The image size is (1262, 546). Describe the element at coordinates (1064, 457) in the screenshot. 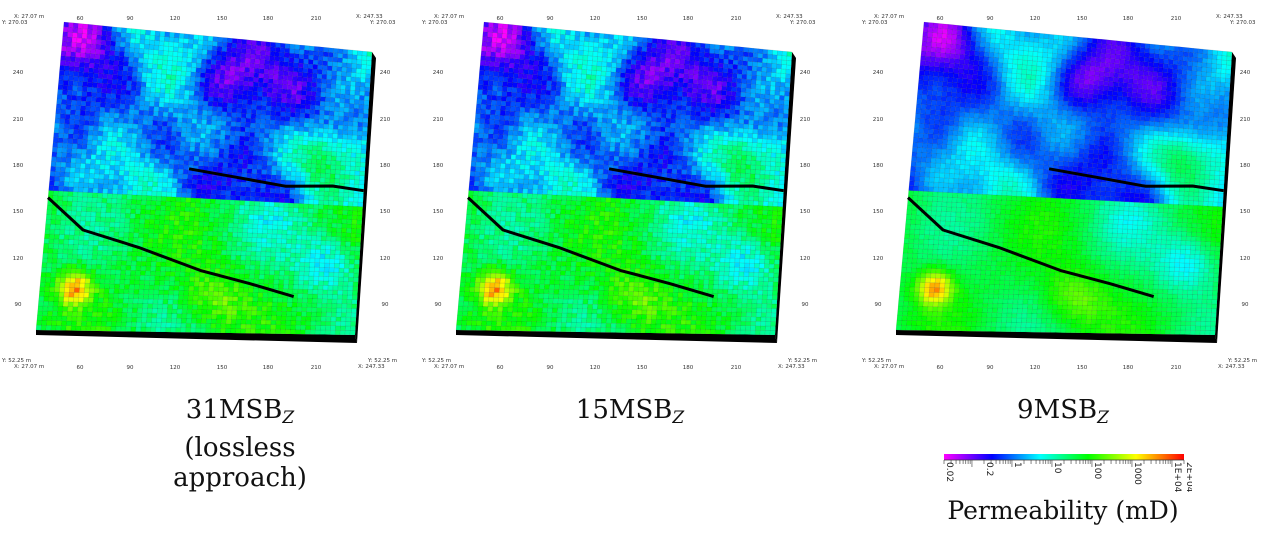

I see `colorbar-gradient` at that location.